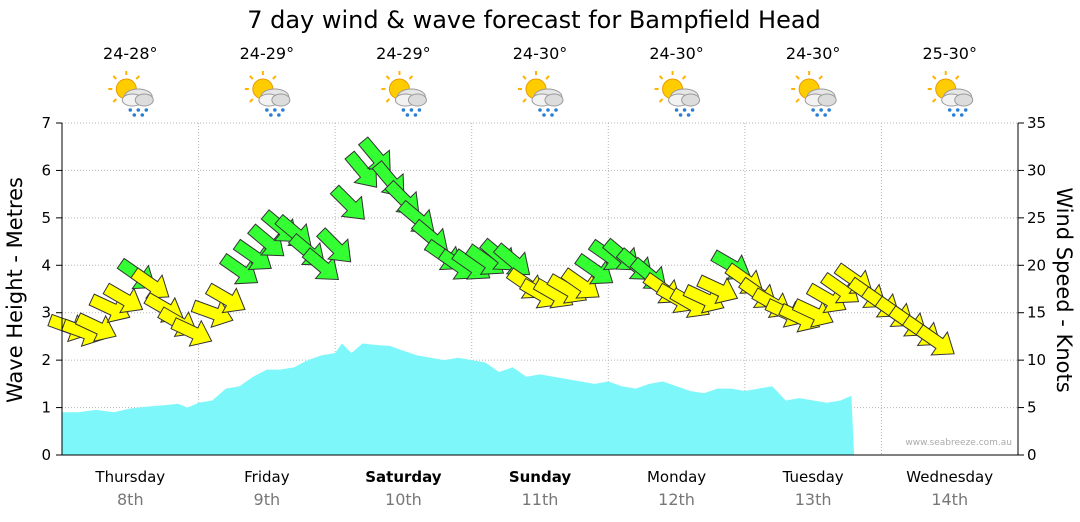  I want to click on day-date-label: 8th, so click(130, 499).